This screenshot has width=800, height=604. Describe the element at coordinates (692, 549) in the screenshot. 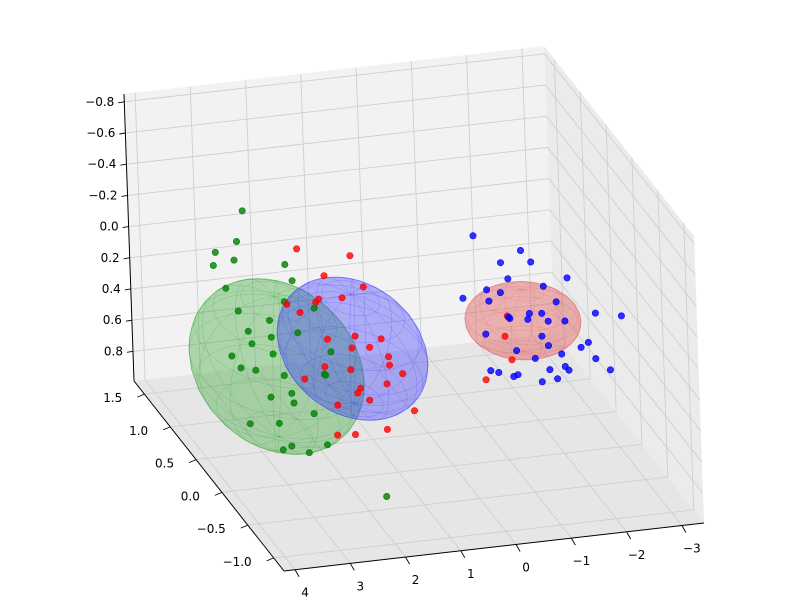

I see `x-tick-label: −3` at that location.